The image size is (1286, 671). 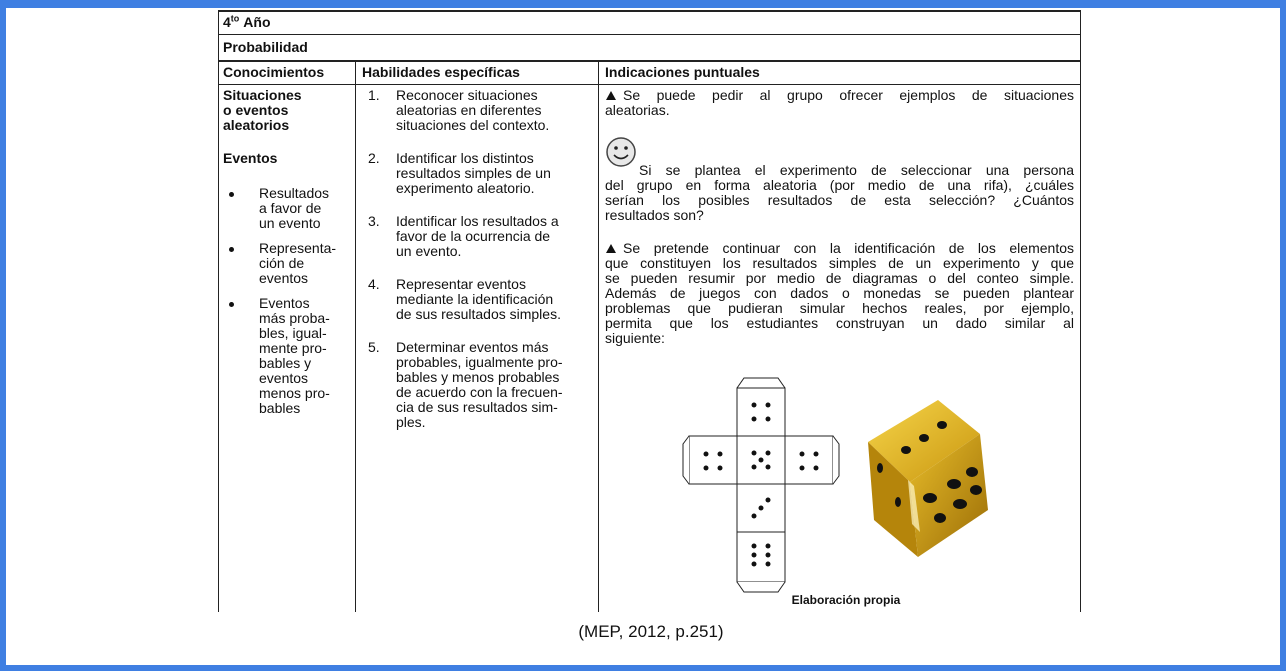 I want to click on text-line: Situaciones, so click(x=262, y=95).